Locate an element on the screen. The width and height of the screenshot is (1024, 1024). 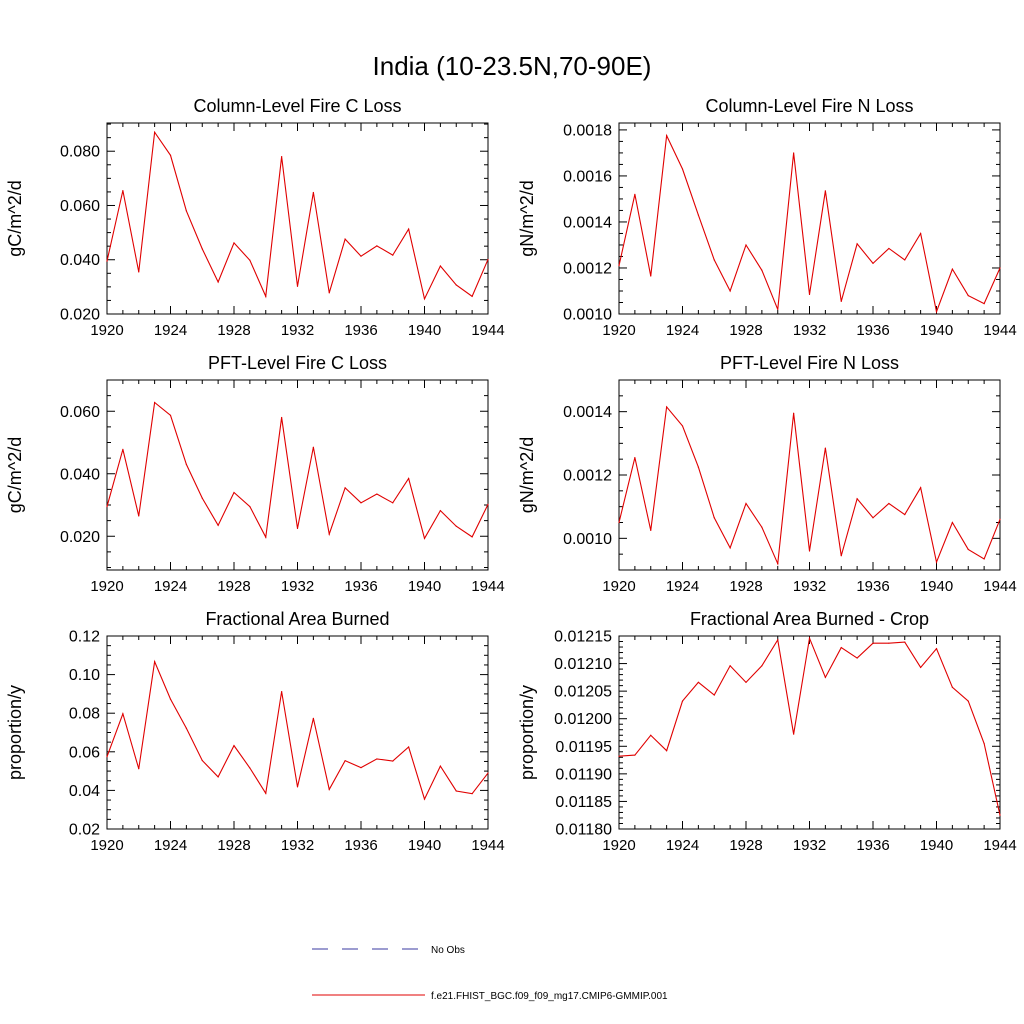
y-tick-label: 0.01190 is located at coordinates (583, 774).